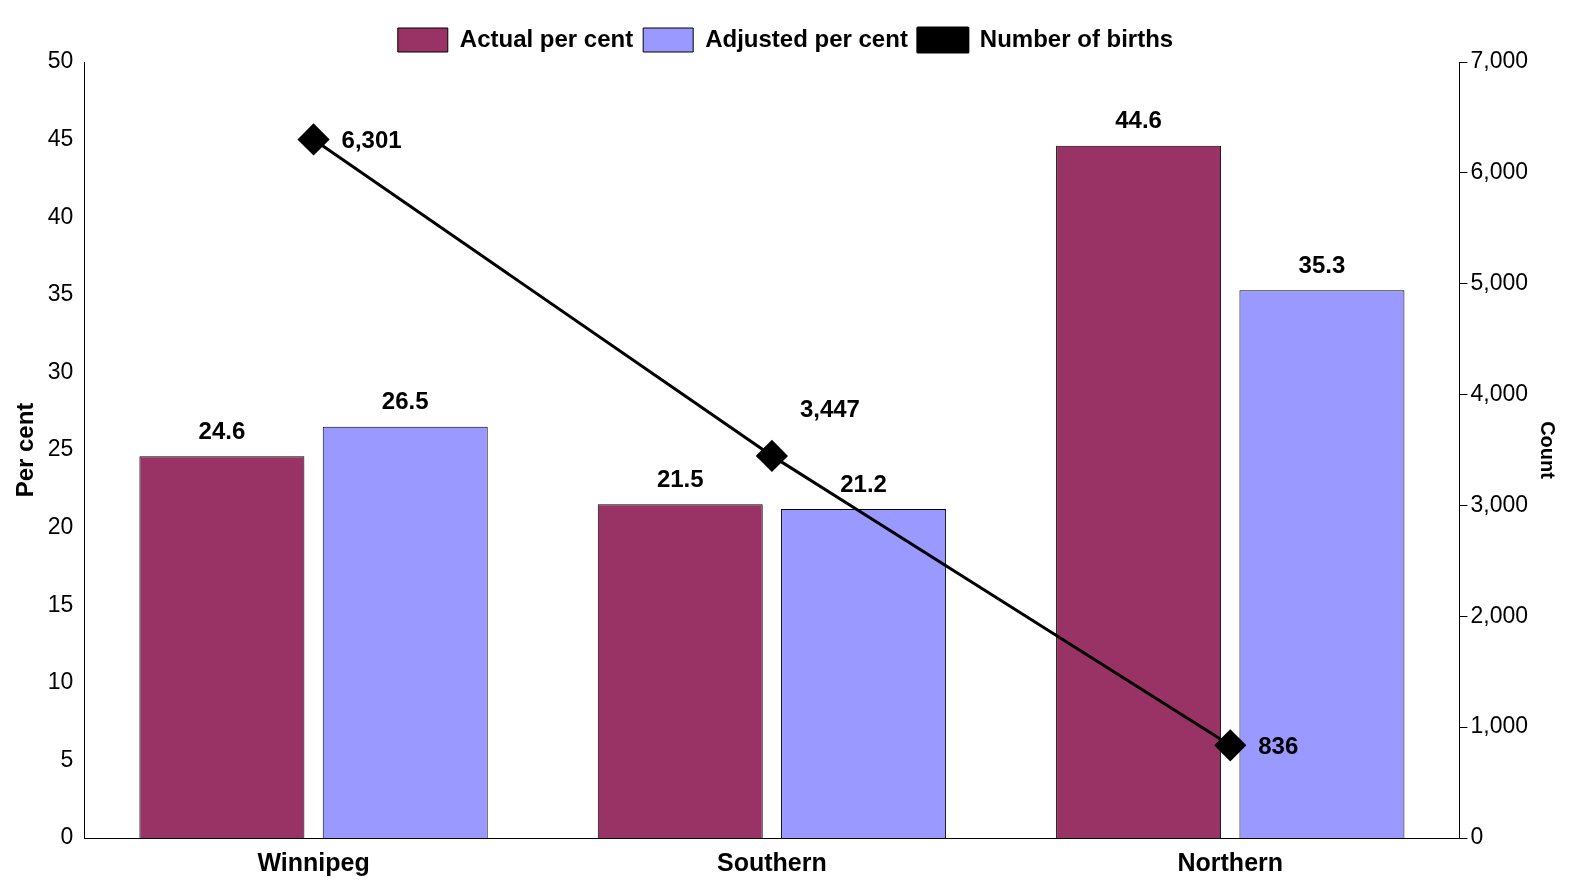  I want to click on y-tick-label: 45, so click(60, 137).